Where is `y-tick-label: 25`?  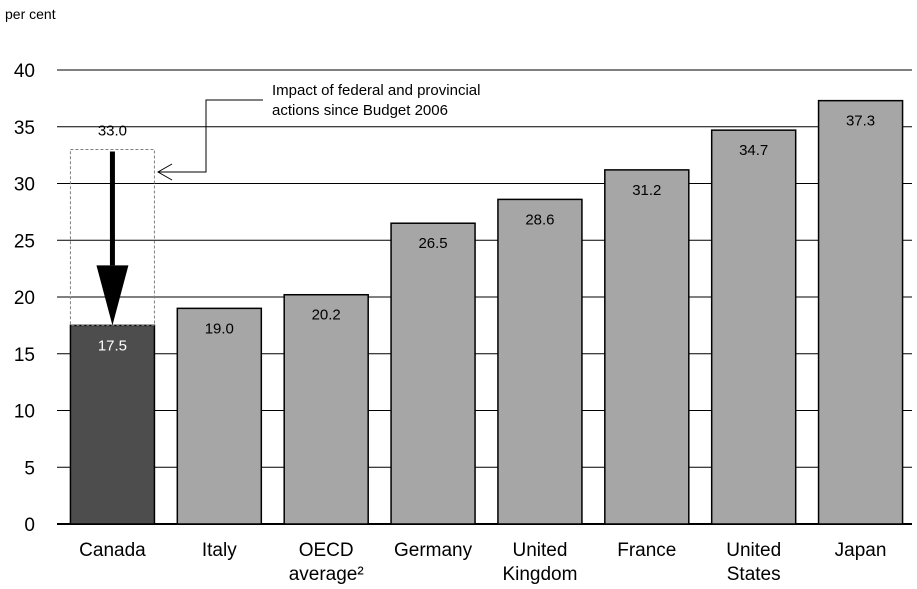 y-tick-label: 25 is located at coordinates (24, 241).